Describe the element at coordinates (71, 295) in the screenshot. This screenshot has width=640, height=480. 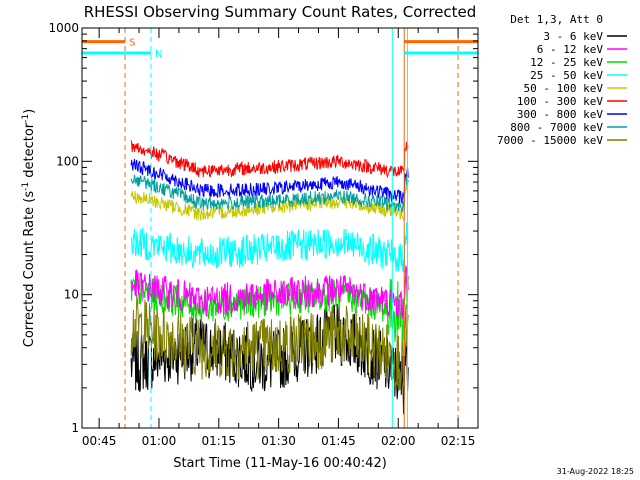
I see `y-tick-label: 10` at that location.